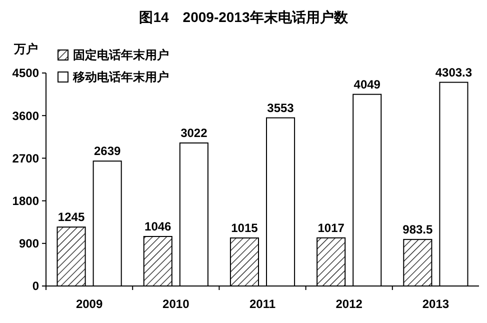 This screenshot has height=323, width=487. Describe the element at coordinates (158, 226) in the screenshot. I see `data-label: 1046` at that location.